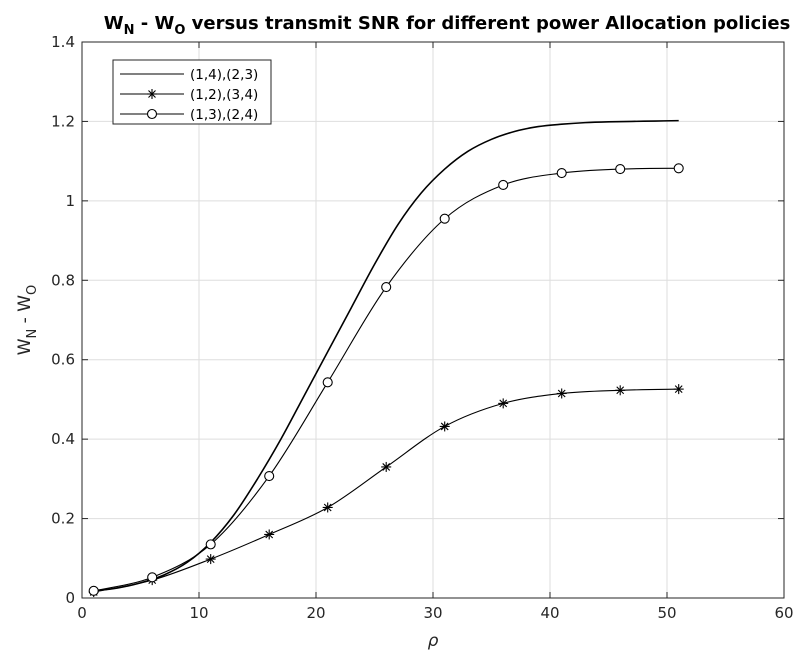 Image resolution: width=804 pixels, height=659 pixels. Describe the element at coordinates (82, 613) in the screenshot. I see `x-tick-label: 0` at that location.